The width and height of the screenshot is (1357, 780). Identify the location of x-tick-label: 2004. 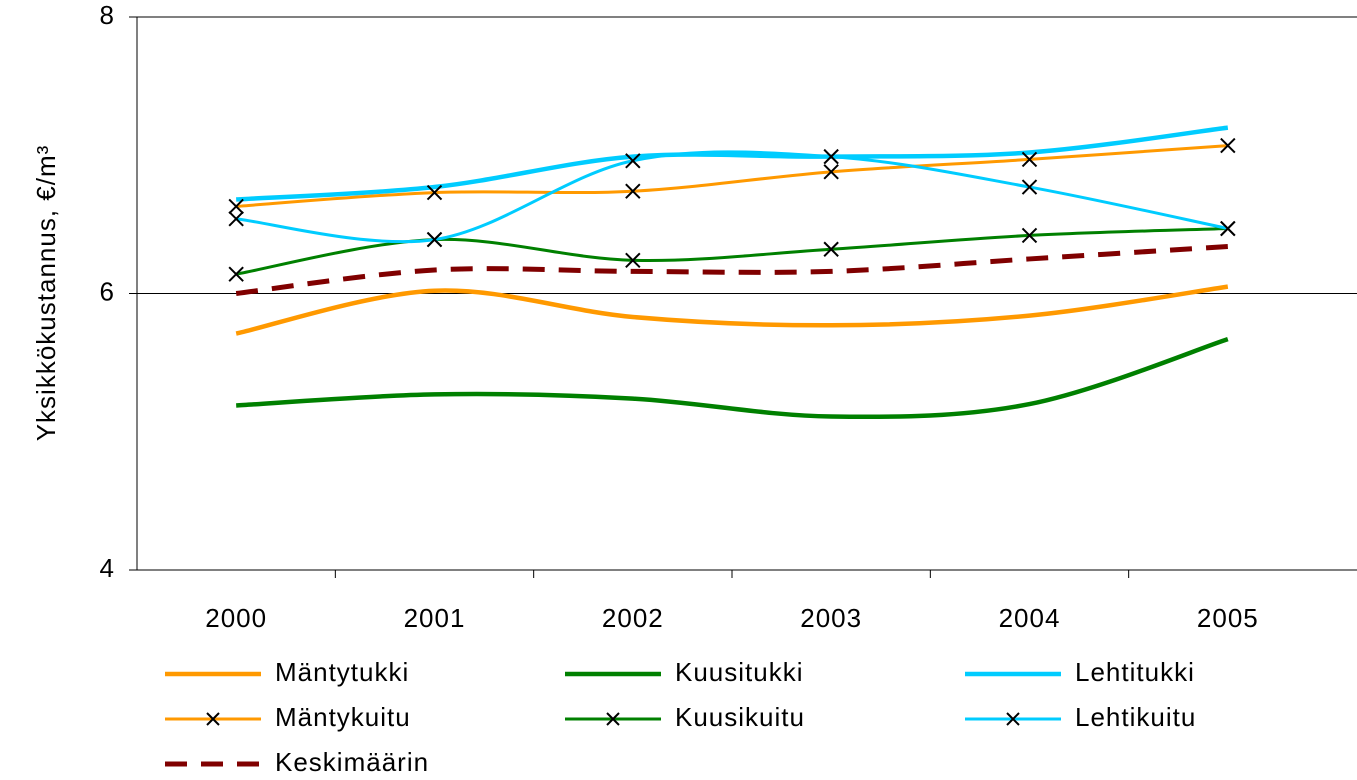
(1030, 618).